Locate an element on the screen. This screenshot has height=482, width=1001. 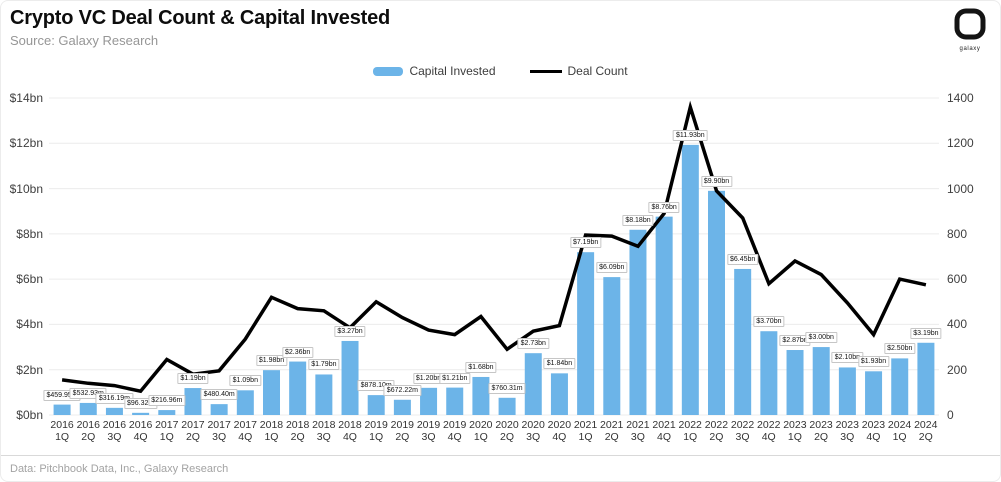
left-value-axis: $0bn $2bn $4bn $6bn $8bn $10bn $12bn $14bn is located at coordinates (22, 256).